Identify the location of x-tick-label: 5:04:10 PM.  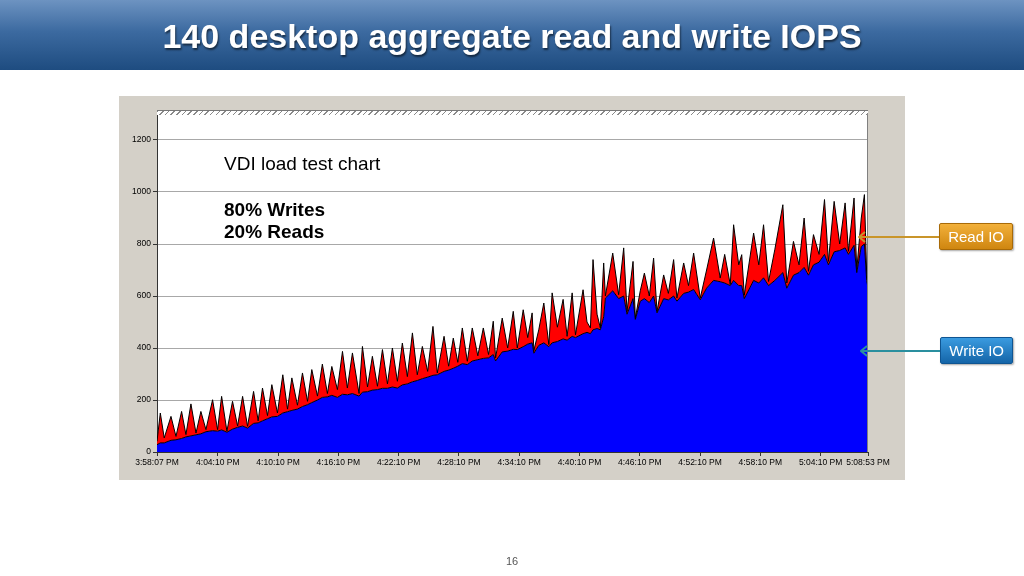
(820, 462).